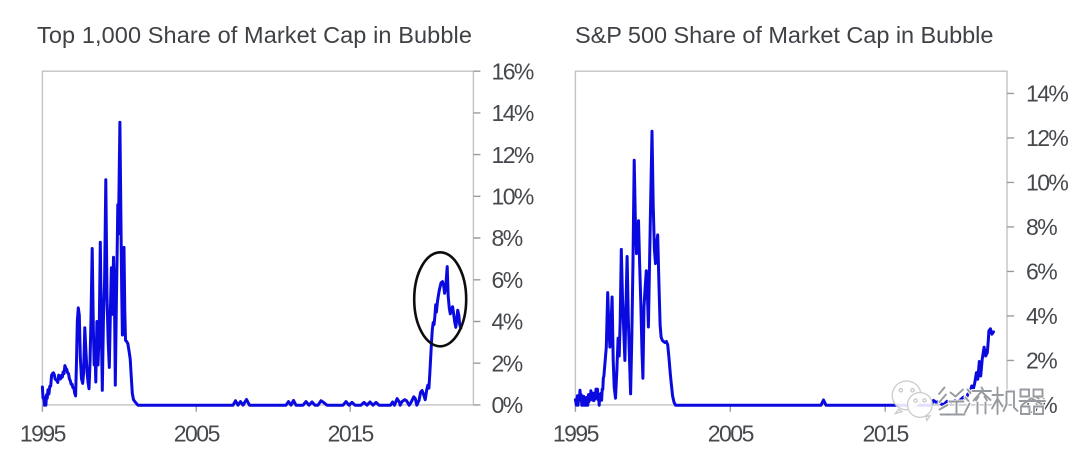 The width and height of the screenshot is (1080, 454). I want to click on svg-text:S&P 500 Share of Market Cap in: S&P 500 Share of Market Cap in Bubble, so click(784, 35).